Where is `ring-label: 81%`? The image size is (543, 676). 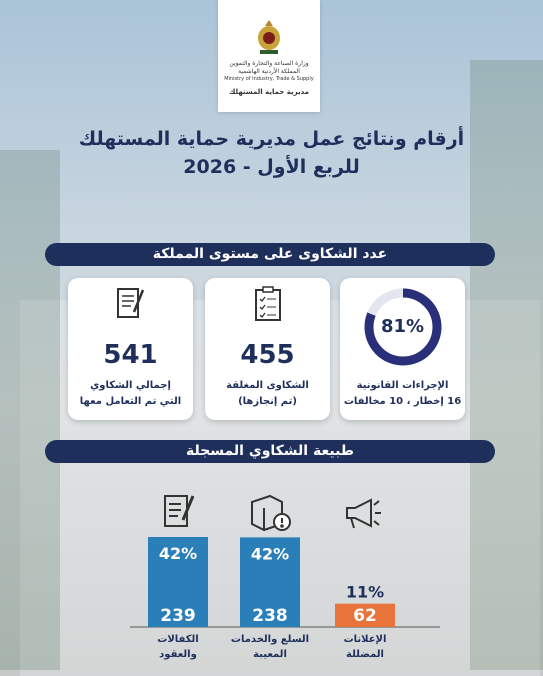 ring-label: 81% is located at coordinates (402, 326).